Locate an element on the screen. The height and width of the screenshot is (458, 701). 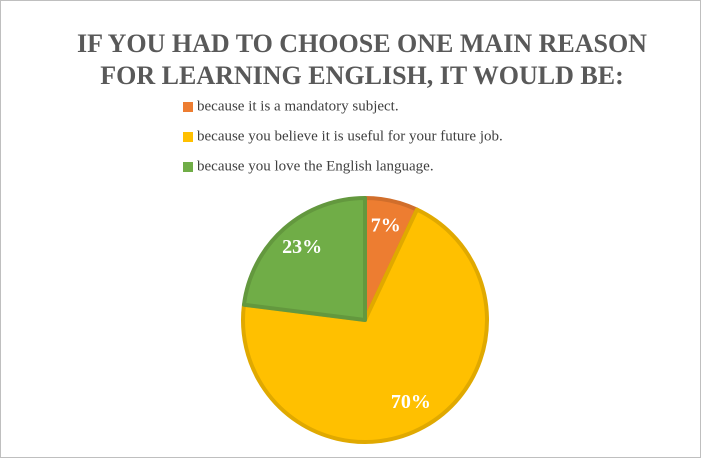
legend-label: because you love the English language. is located at coordinates (315, 166).